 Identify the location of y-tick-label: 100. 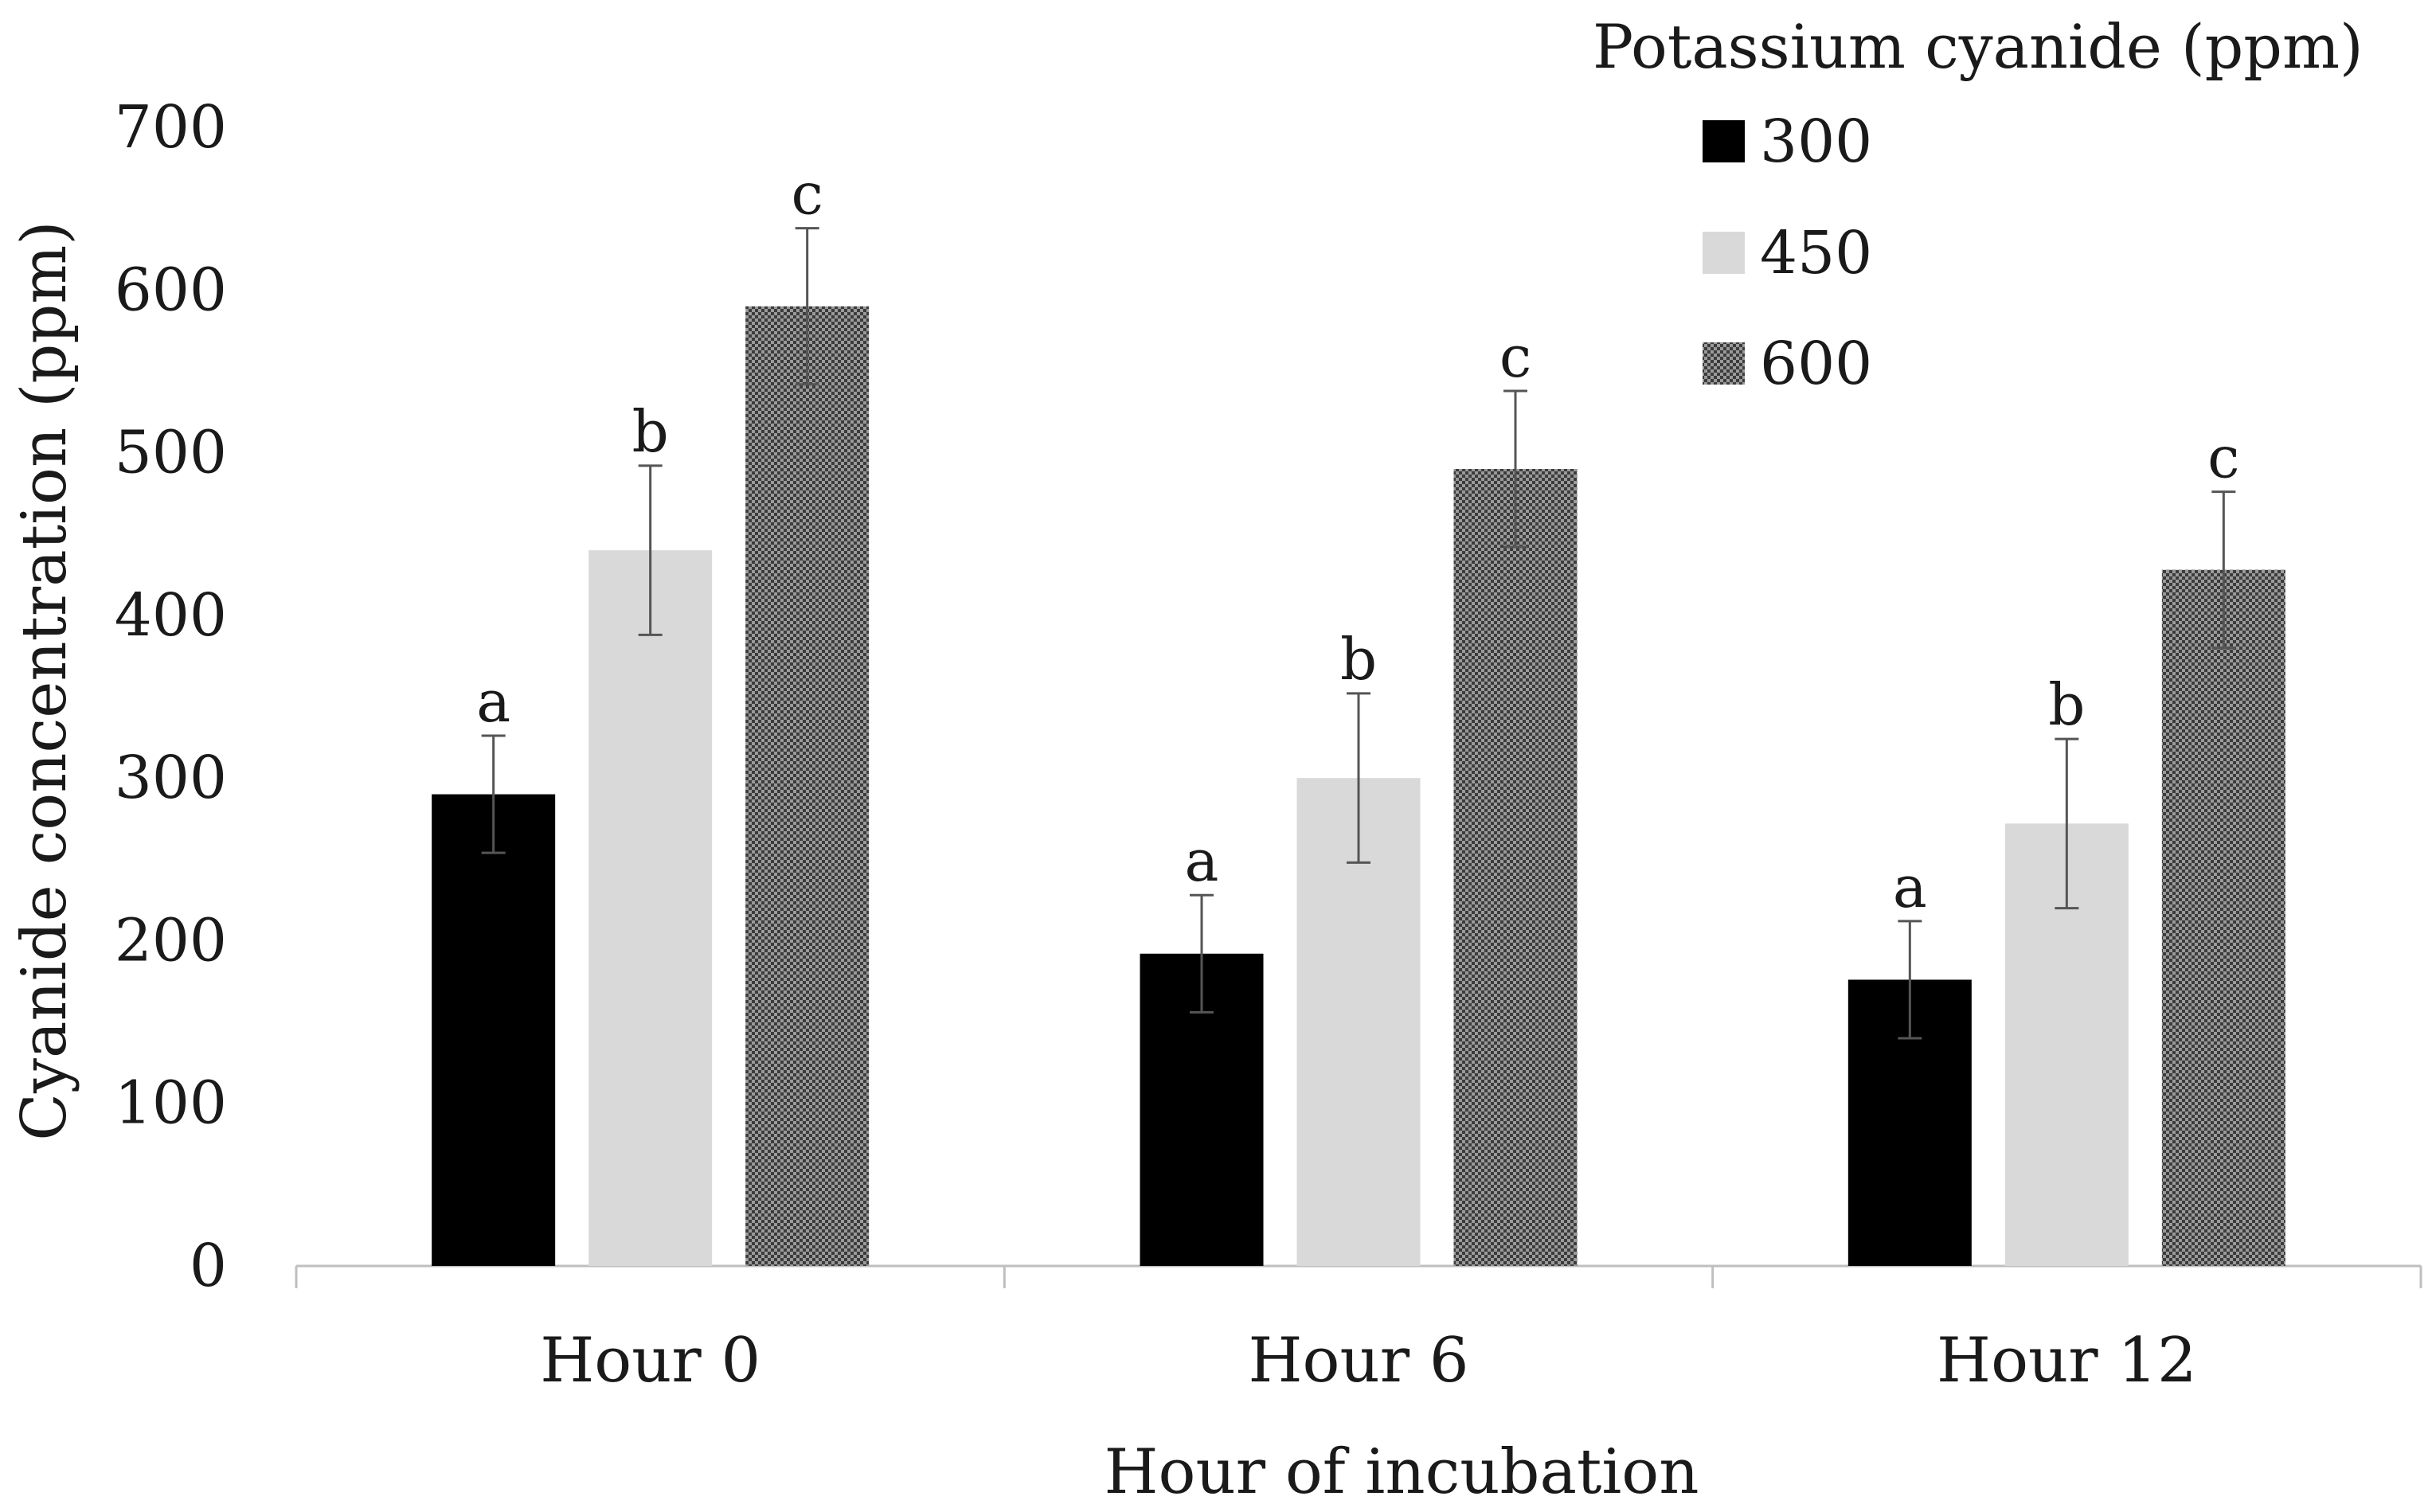
(171, 1103).